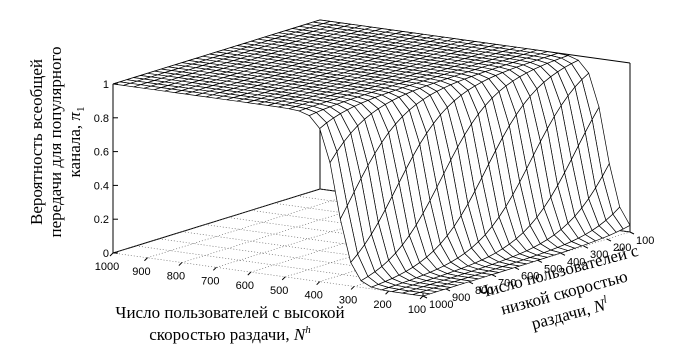  What do you see at coordinates (176, 277) in the screenshot?
I see `x-tick-label: 800` at bounding box center [176, 277].